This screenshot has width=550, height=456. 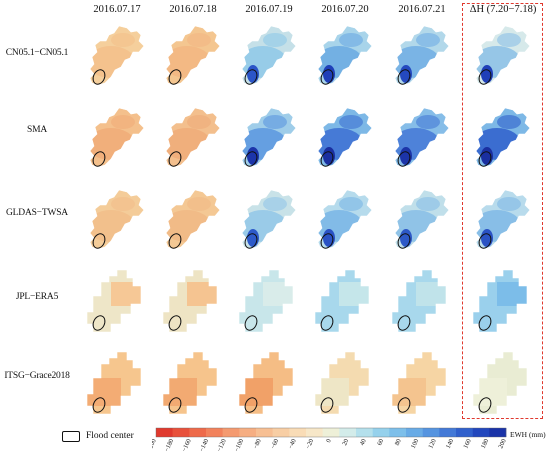 I want to click on map-r1-c4, so click(x=421, y=139).